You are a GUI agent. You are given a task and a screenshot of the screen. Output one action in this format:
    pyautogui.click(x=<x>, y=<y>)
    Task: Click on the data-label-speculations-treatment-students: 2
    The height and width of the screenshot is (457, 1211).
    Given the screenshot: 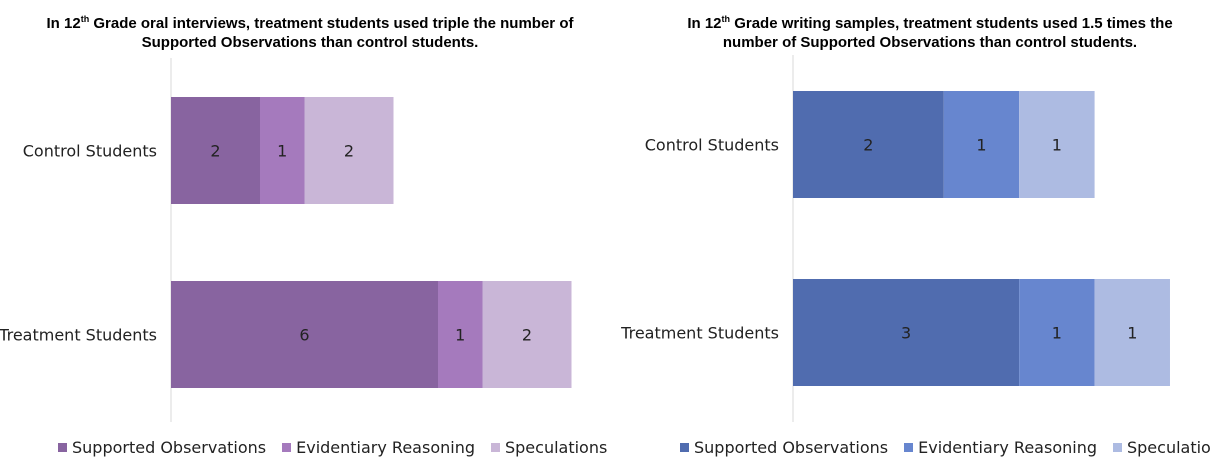 What is the action you would take?
    pyautogui.click(x=527, y=335)
    